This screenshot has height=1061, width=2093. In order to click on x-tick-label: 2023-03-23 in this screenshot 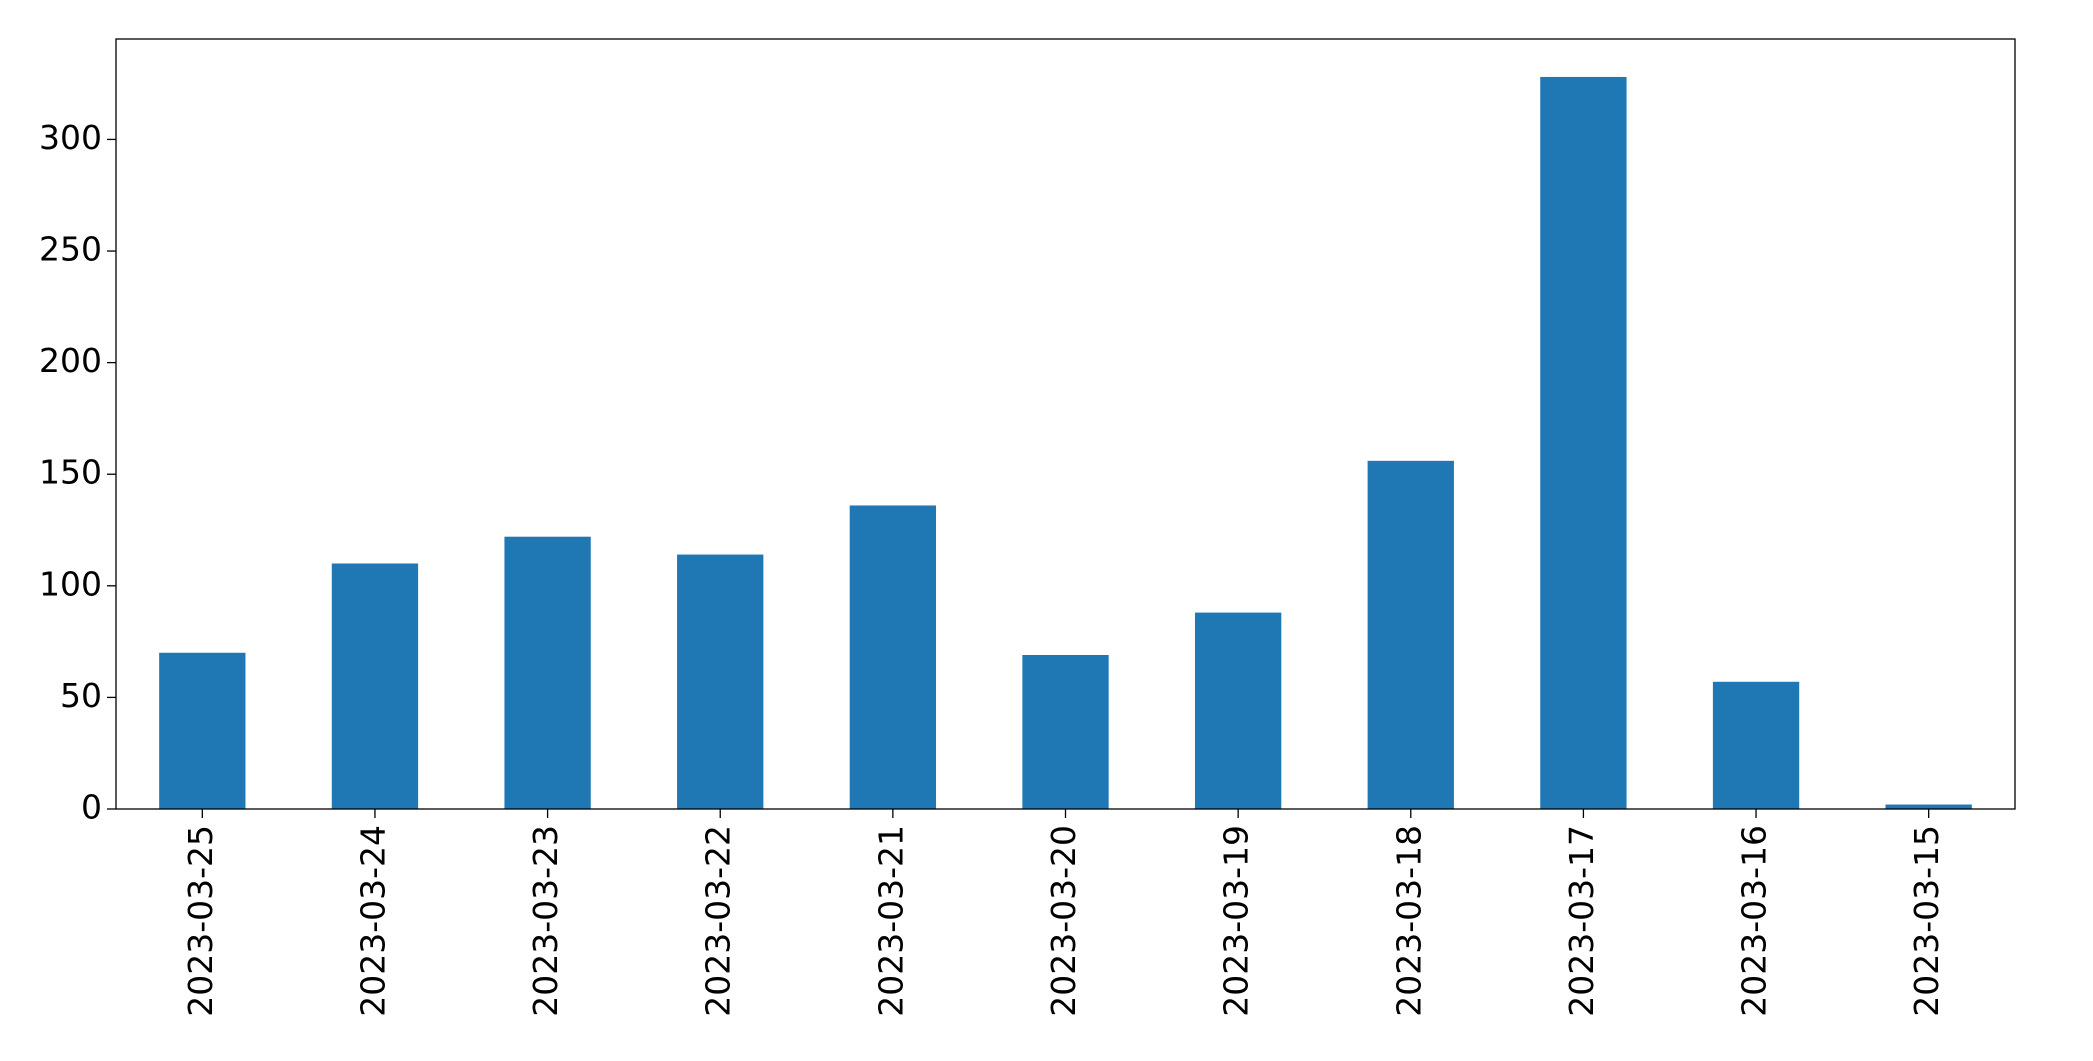, I will do `click(545, 921)`.